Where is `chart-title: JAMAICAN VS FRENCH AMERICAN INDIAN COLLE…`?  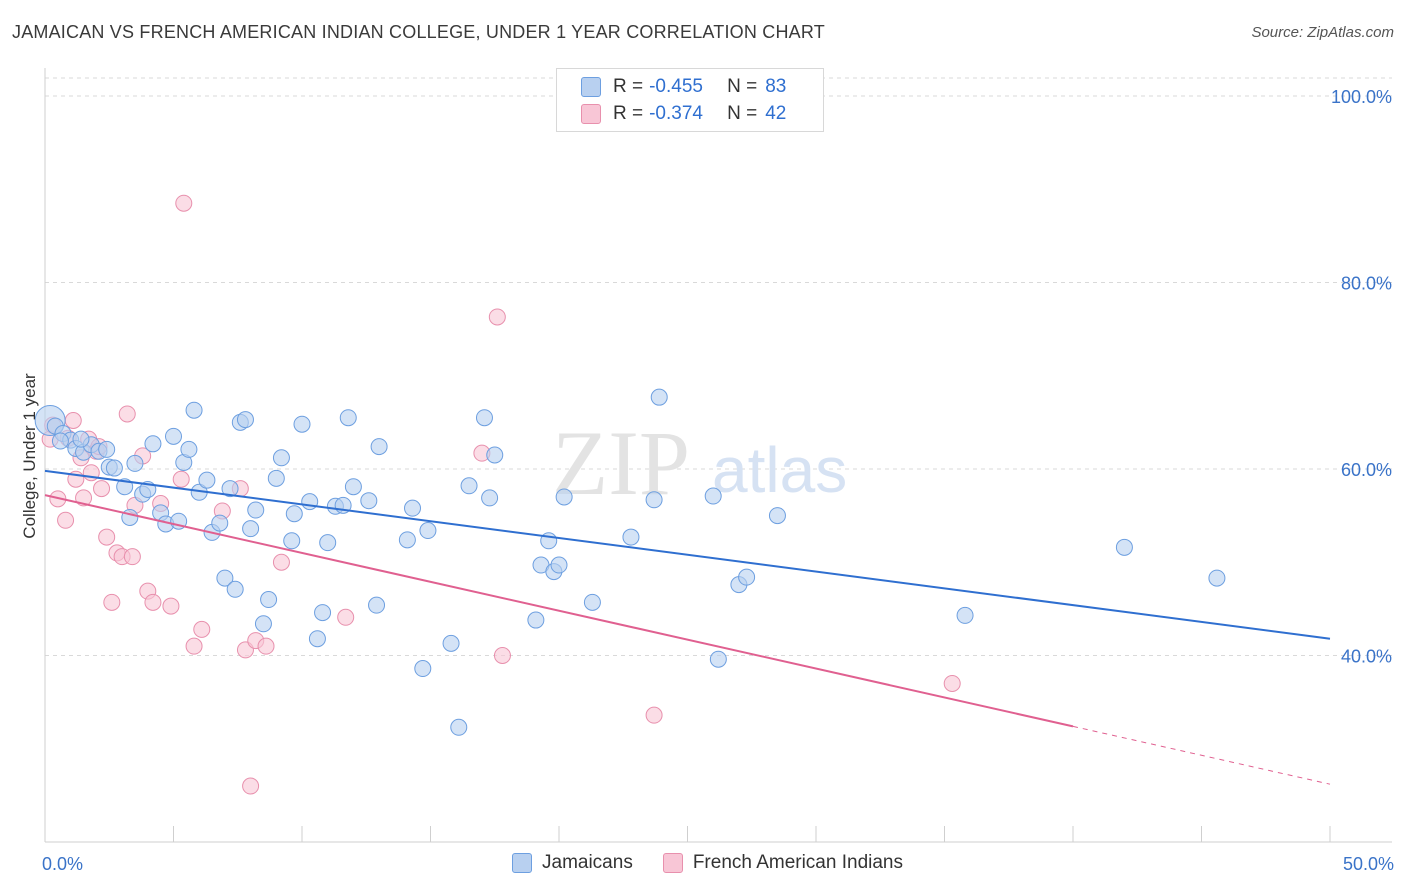 chart-title: JAMAICAN VS FRENCH AMERICAN INDIAN COLLE… is located at coordinates (418, 32).